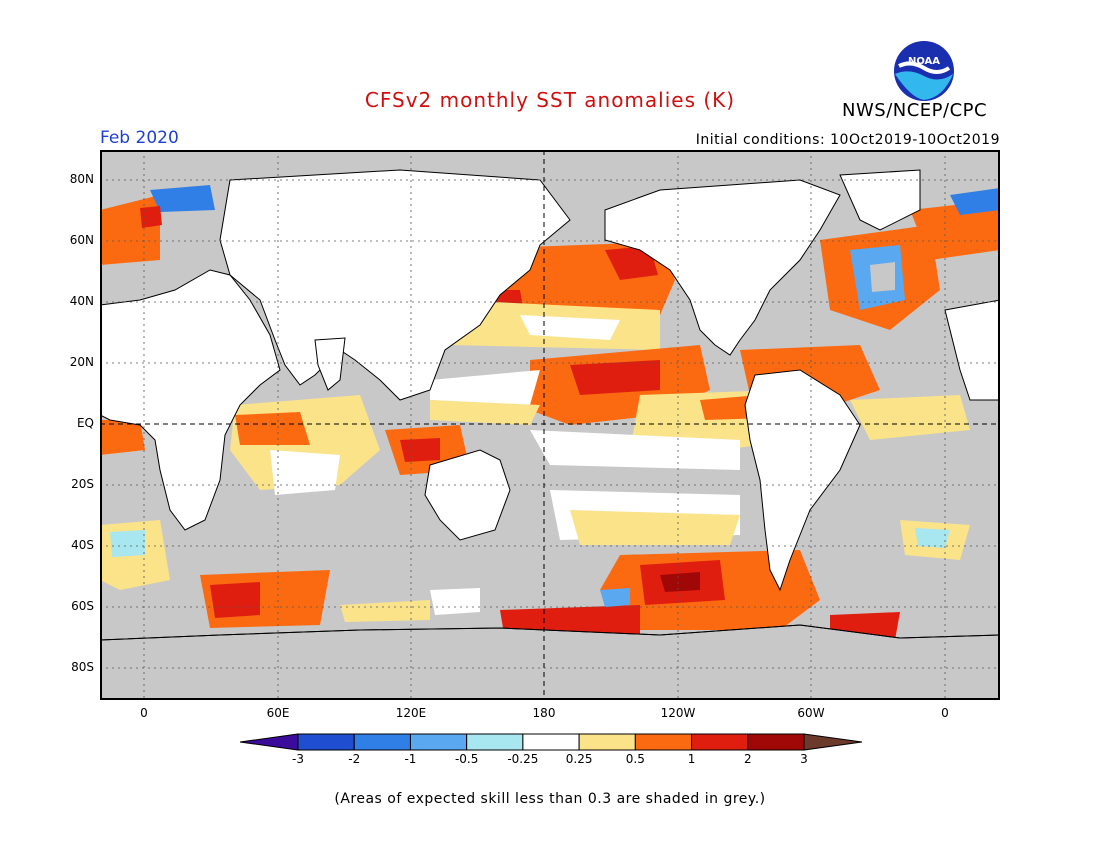 Image resolution: width=1100 pixels, height=850 pixels. Describe the element at coordinates (924, 61) in the screenshot. I see `noaa-logo-text: NOAA` at that location.